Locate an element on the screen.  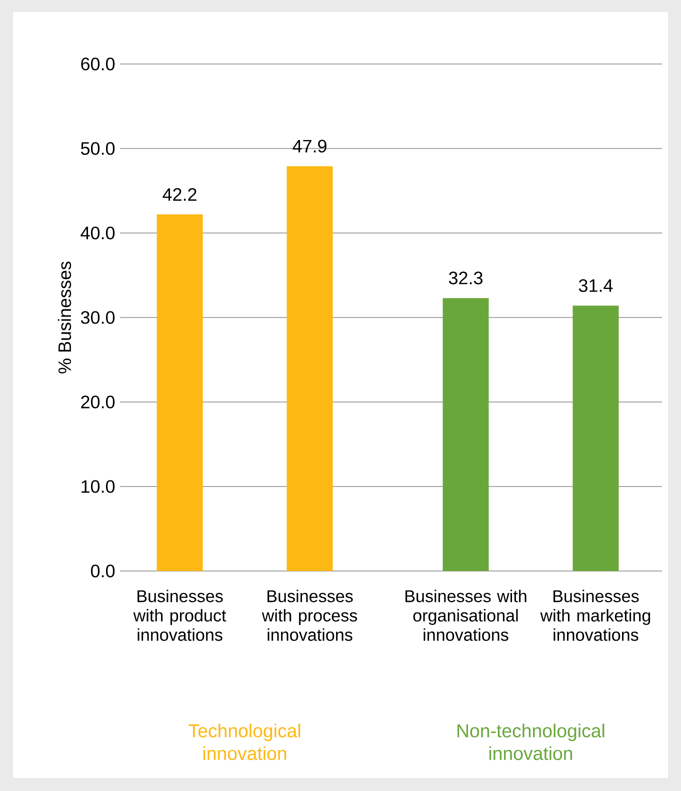
y-tick-label: 60.0 is located at coordinates (98, 64).